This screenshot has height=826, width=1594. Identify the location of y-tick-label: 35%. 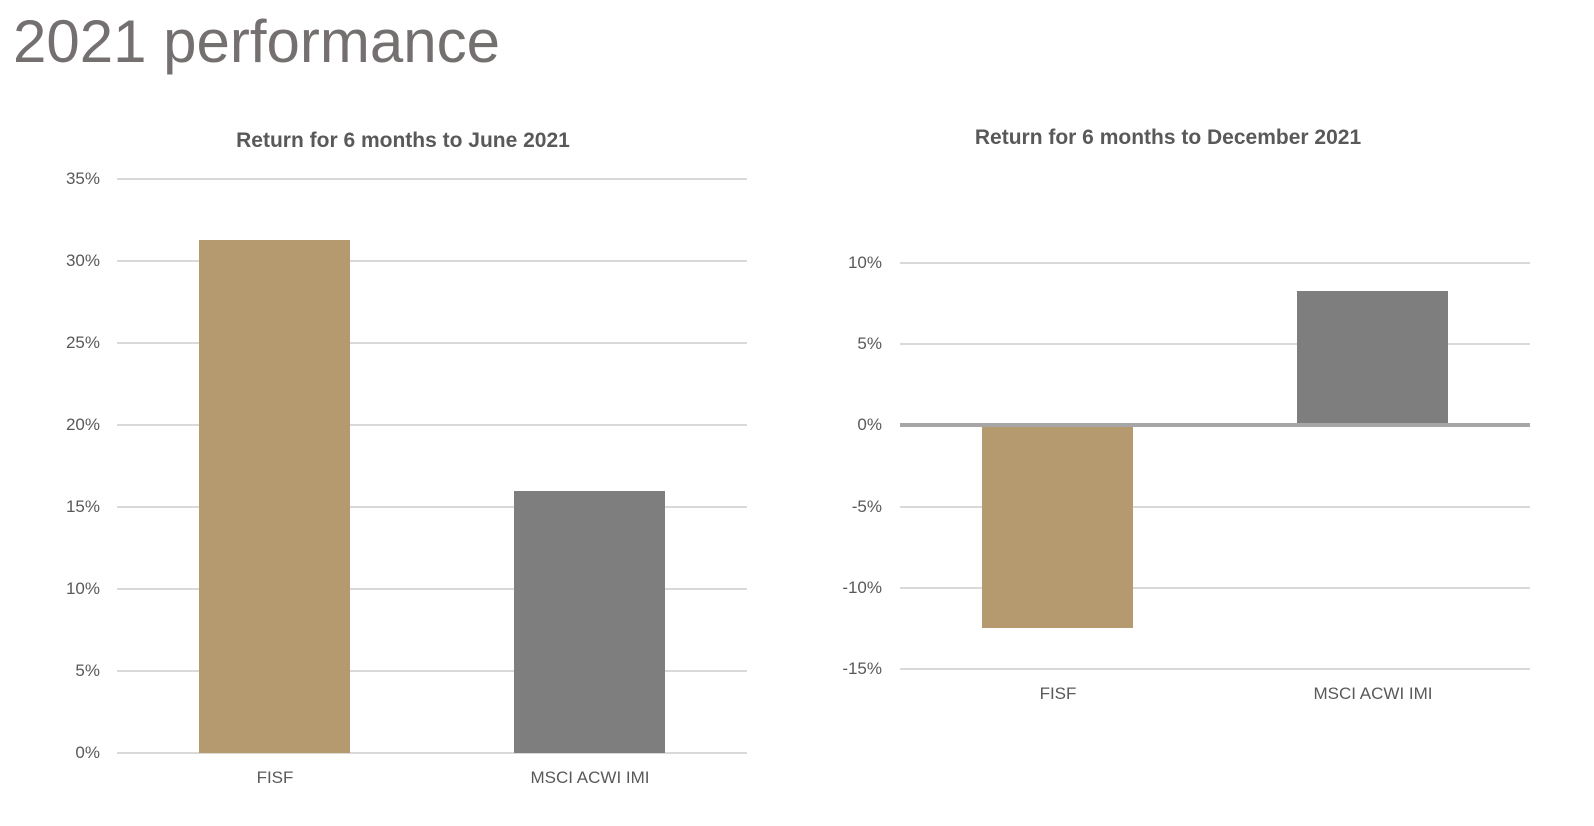
(82, 178).